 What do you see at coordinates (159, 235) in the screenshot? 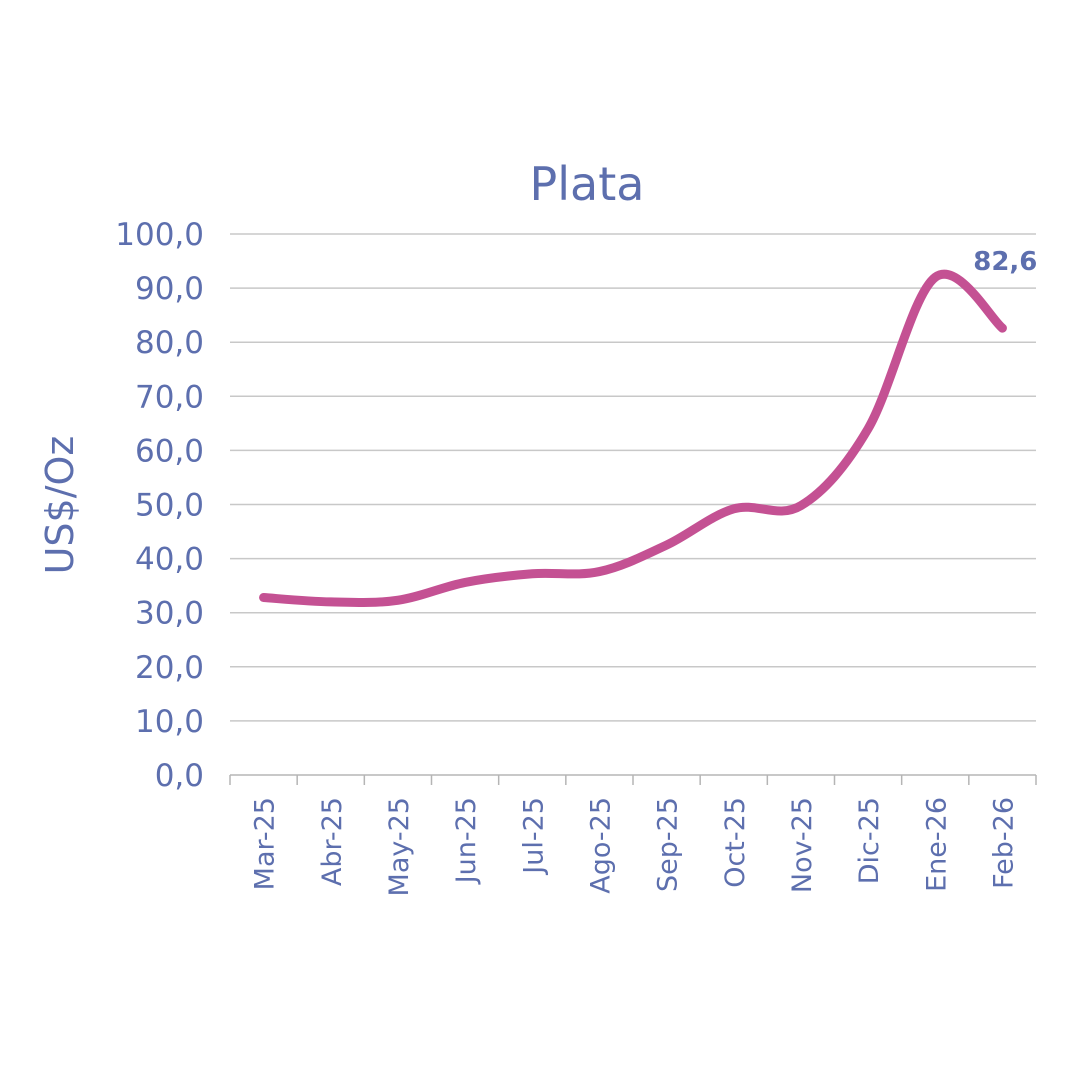
I see `y-tick-label: 100,0` at bounding box center [159, 235].